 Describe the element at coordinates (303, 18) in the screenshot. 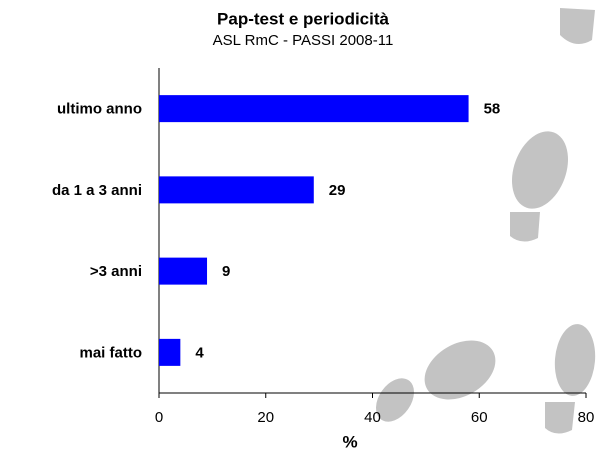

I see `chart-title: Pap-test e periodicità` at that location.